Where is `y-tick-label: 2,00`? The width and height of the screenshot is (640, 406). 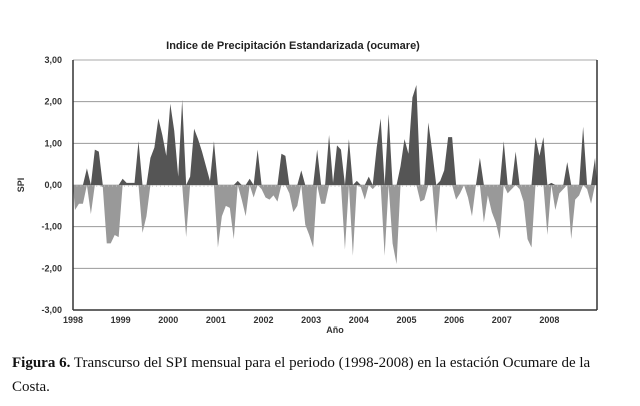 y-tick-label: 2,00 is located at coordinates (53, 102).